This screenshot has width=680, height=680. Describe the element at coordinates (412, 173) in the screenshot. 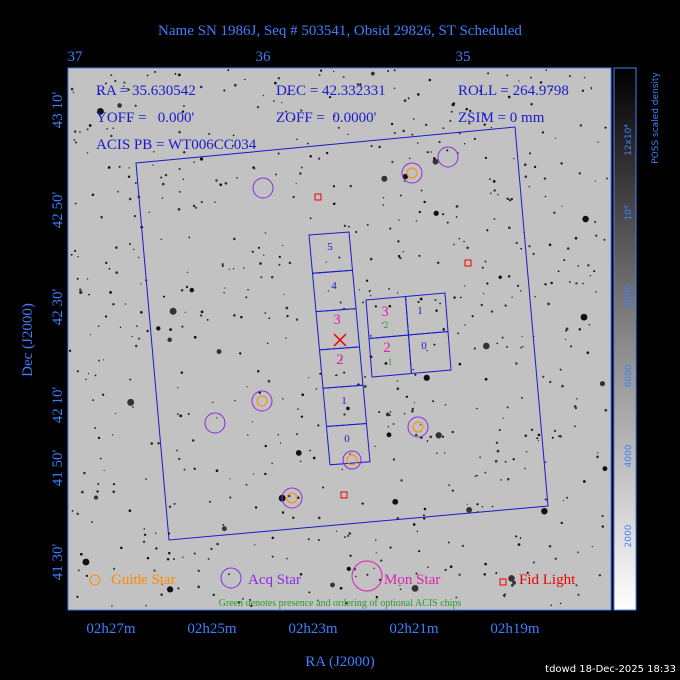

I see `acq-star` at that location.